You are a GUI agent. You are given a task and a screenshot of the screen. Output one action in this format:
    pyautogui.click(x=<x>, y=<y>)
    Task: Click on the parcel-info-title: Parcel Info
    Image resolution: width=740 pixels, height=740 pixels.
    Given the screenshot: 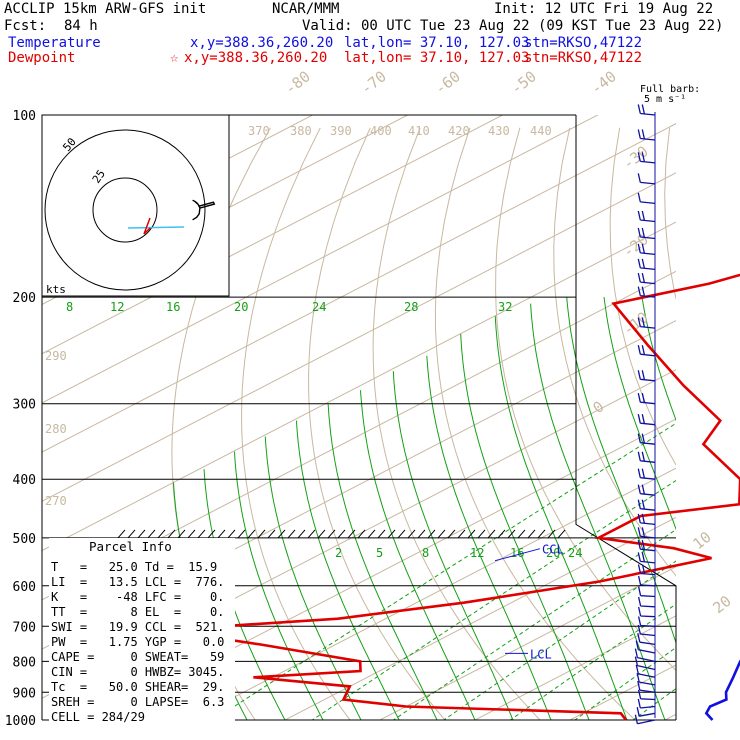 What is the action you would take?
    pyautogui.click(x=130, y=546)
    